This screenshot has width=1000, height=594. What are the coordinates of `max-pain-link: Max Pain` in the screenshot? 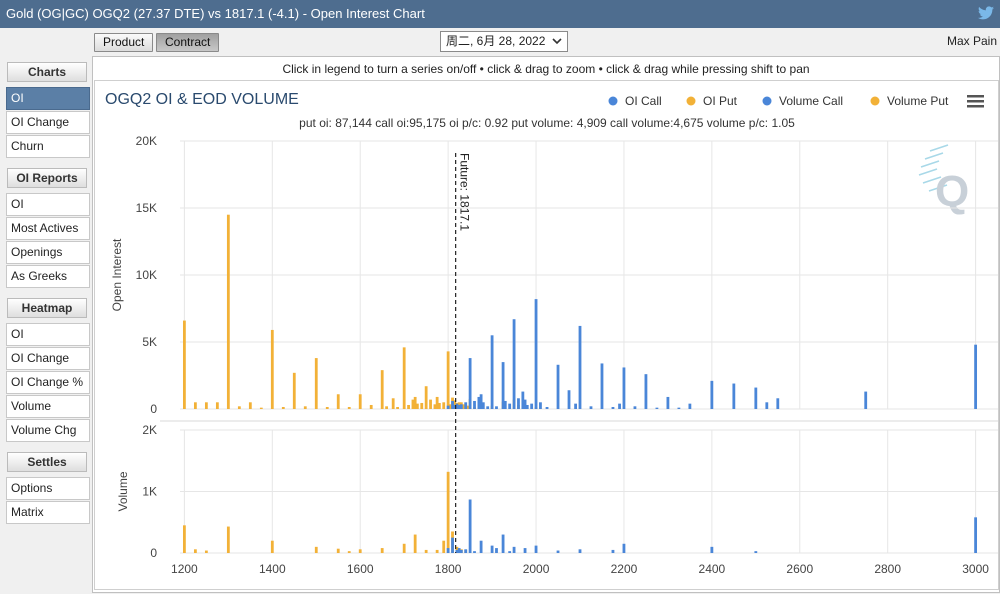 It's located at (971, 41).